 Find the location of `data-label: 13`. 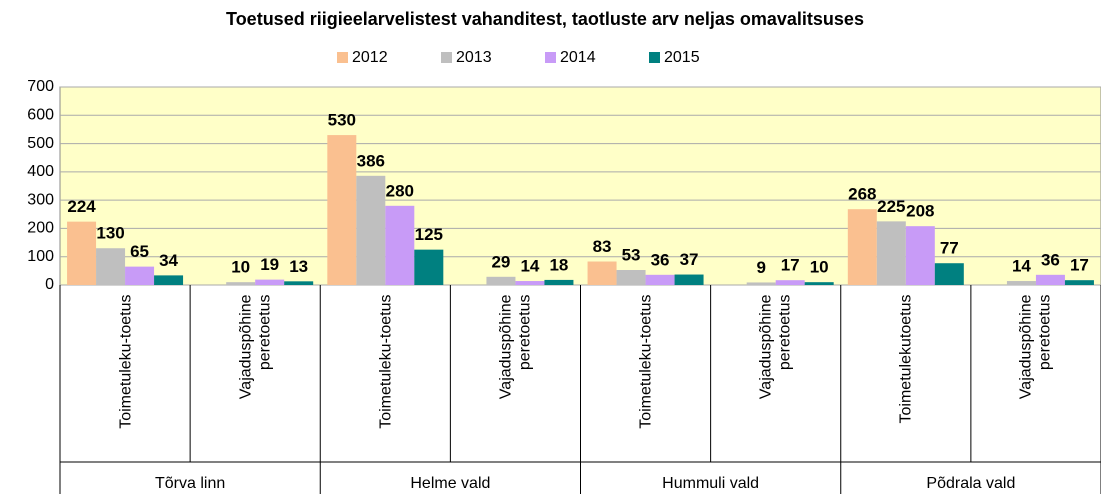

data-label: 13 is located at coordinates (298, 266).